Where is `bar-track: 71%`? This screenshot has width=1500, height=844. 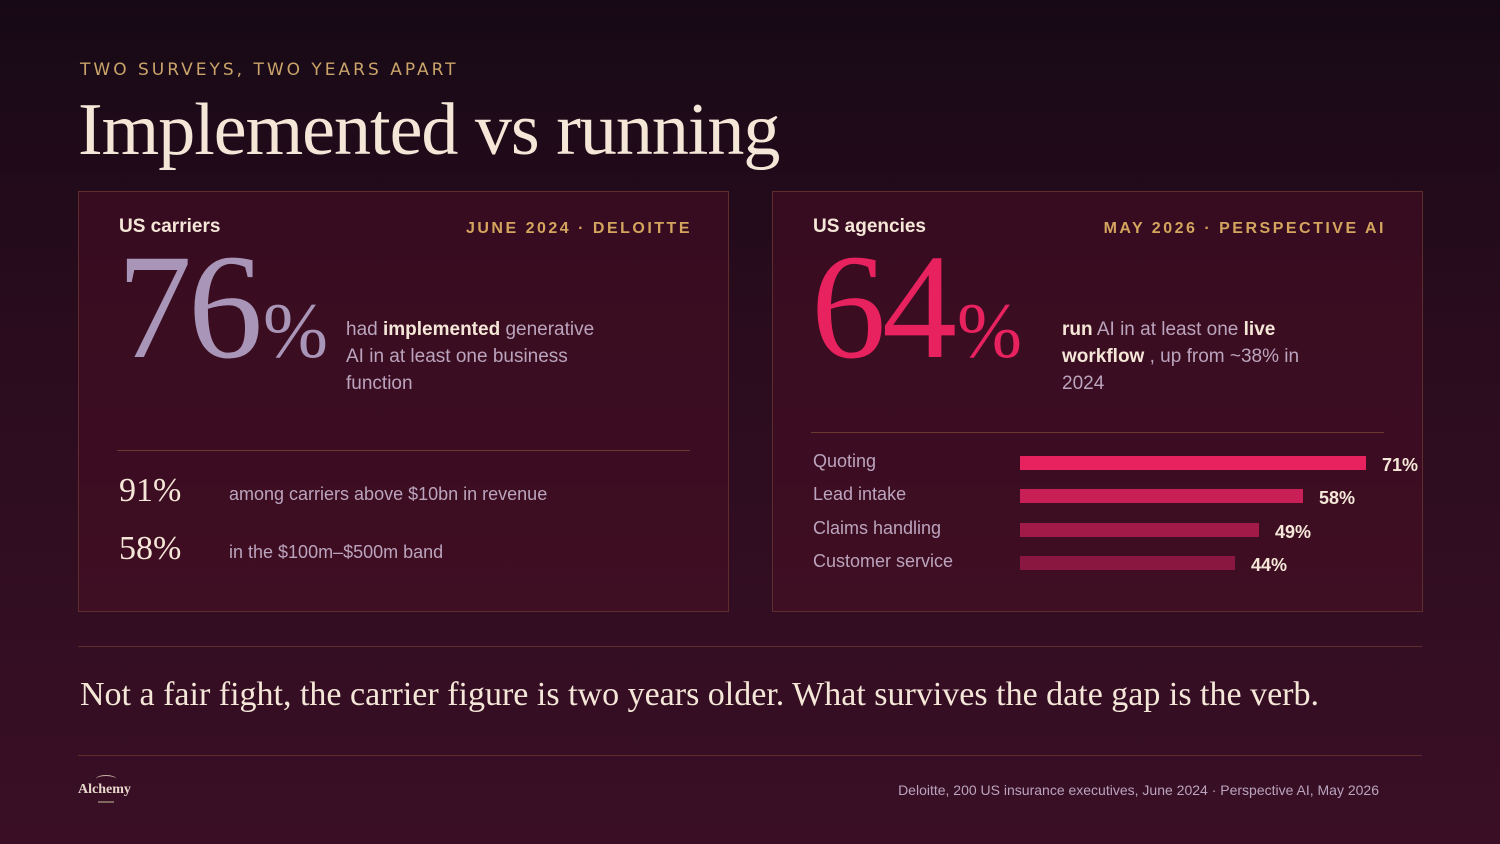
bar-track: 71% is located at coordinates (1219, 465).